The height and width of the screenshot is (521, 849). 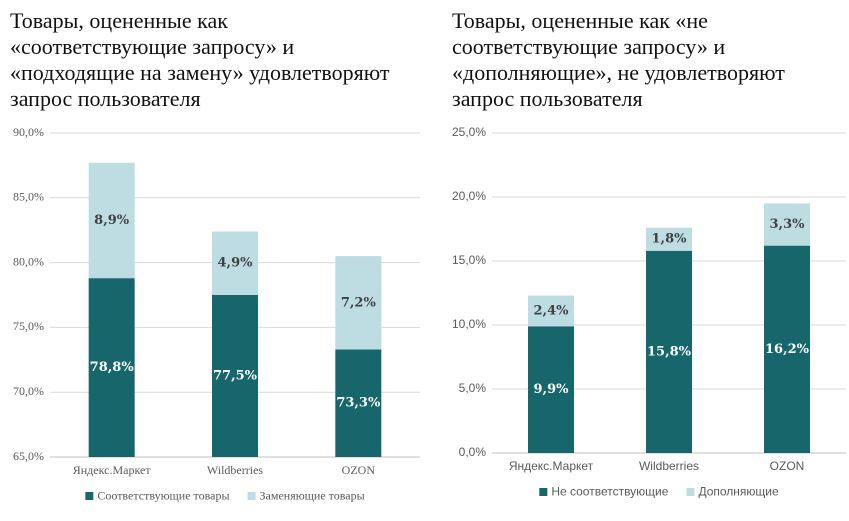 I want to click on y-tick-label: 75,0%, so click(x=28, y=326).